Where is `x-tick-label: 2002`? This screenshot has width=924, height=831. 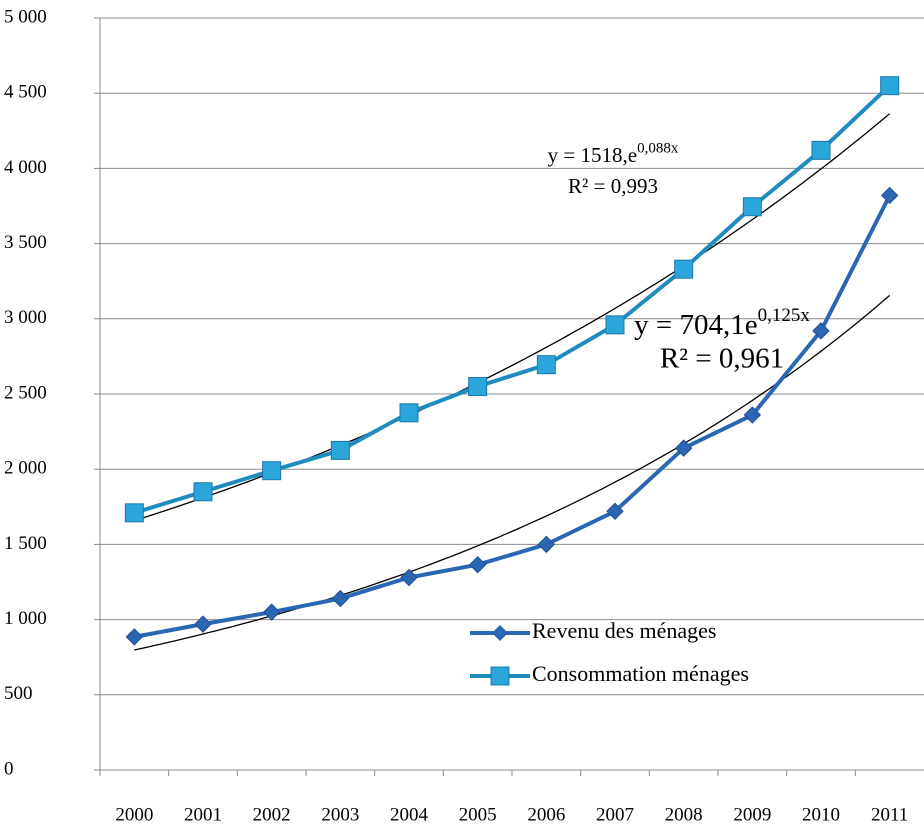
x-tick-label: 2002 is located at coordinates (272, 814).